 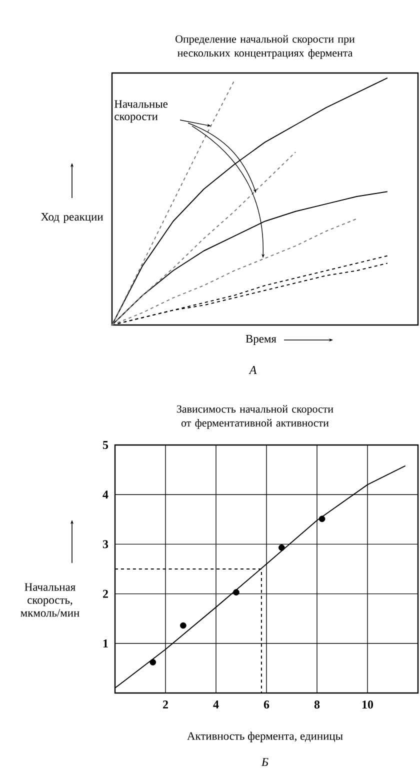 What do you see at coordinates (105, 445) in the screenshot?
I see `y-tick-label: 5` at bounding box center [105, 445].